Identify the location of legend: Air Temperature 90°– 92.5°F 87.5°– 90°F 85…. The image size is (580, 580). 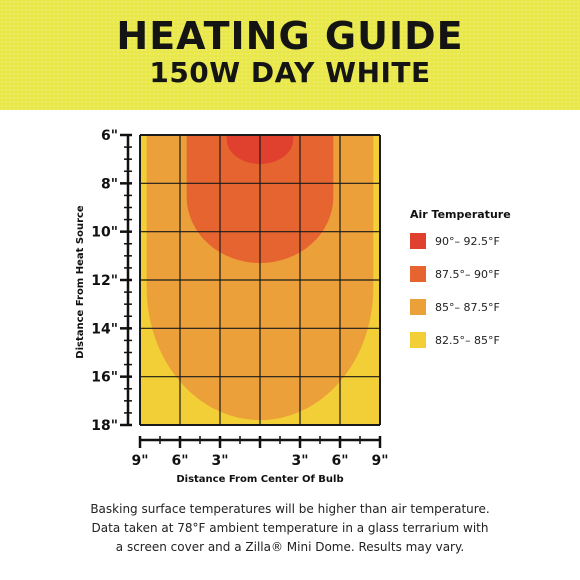
(460, 278).